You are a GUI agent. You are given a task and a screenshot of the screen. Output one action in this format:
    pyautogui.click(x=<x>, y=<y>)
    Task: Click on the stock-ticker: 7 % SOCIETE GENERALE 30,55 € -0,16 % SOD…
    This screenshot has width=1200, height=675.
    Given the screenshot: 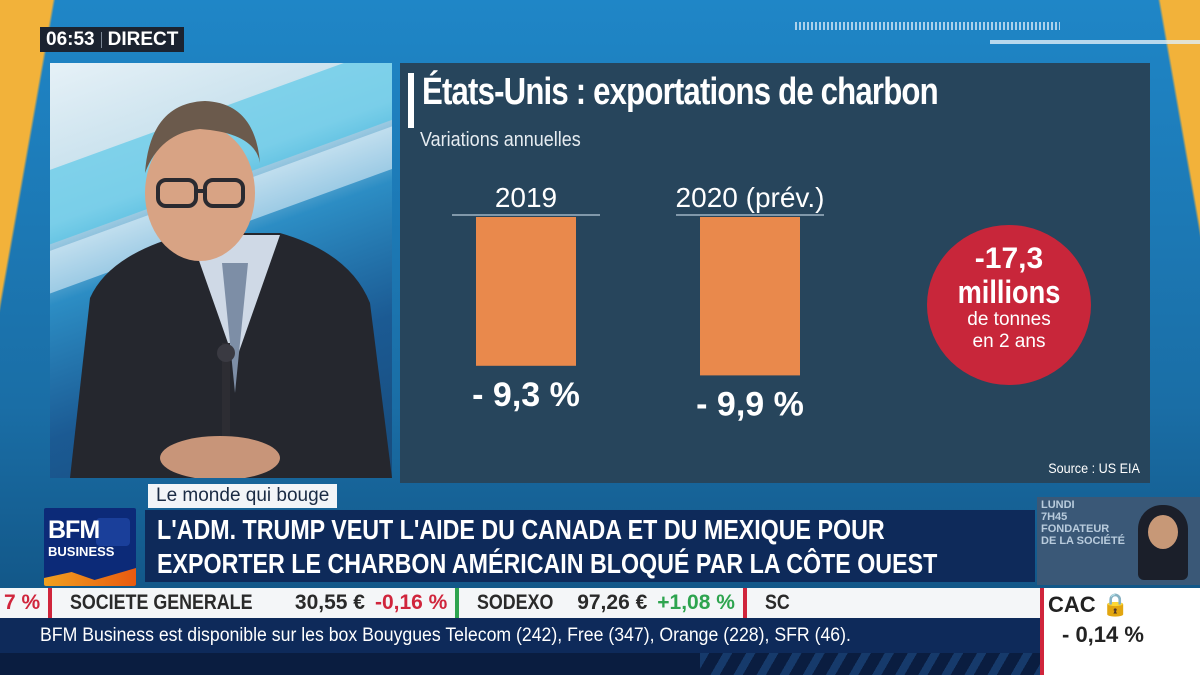 What is the action you would take?
    pyautogui.click(x=520, y=603)
    